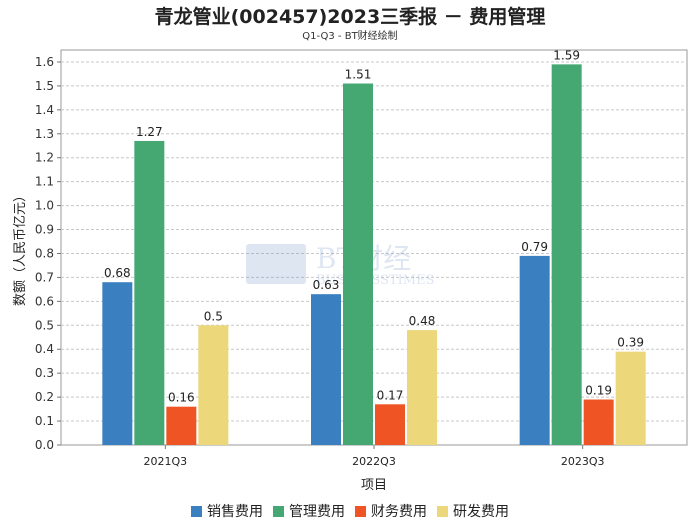 The image size is (700, 524). I want to click on x-tick-label: 2021Q3, so click(166, 461).